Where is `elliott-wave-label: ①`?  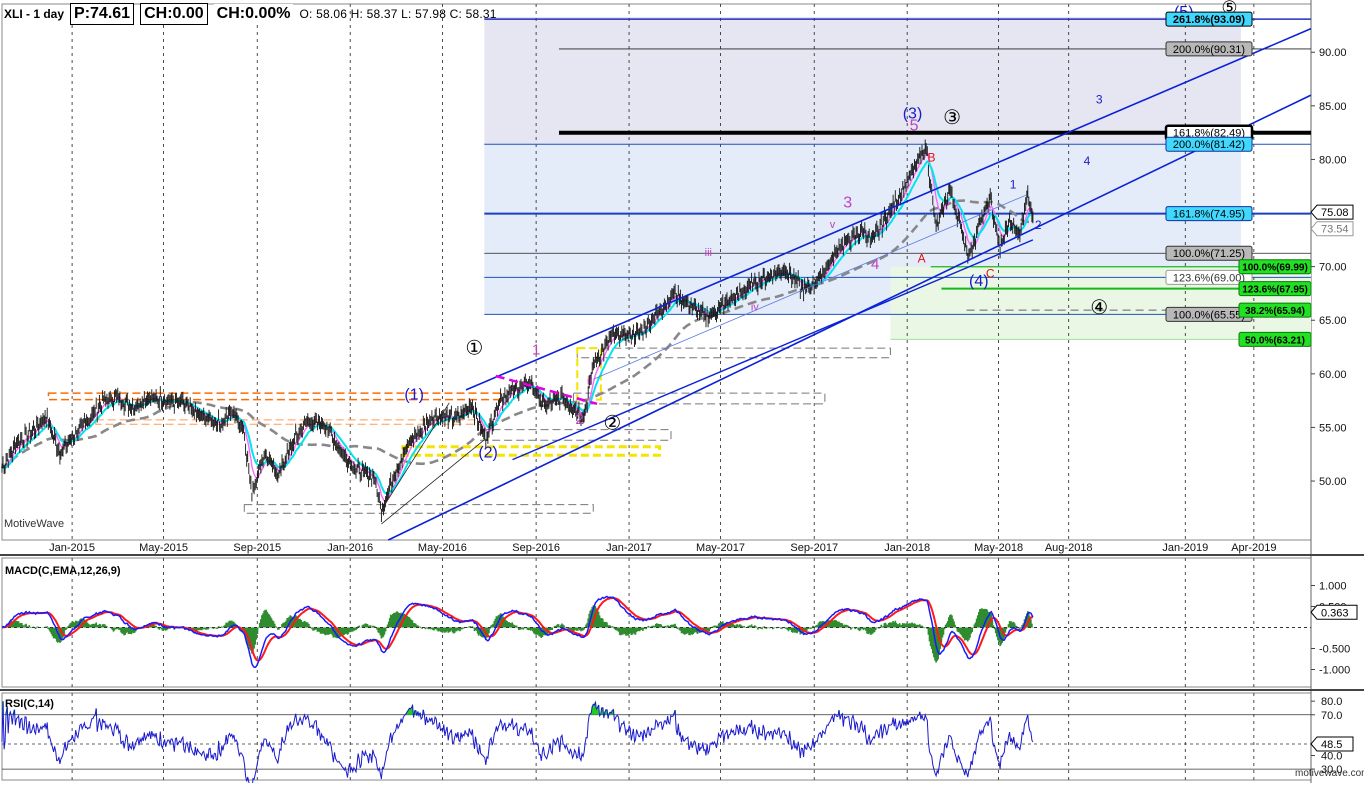 elliott-wave-label: ① is located at coordinates (474, 349).